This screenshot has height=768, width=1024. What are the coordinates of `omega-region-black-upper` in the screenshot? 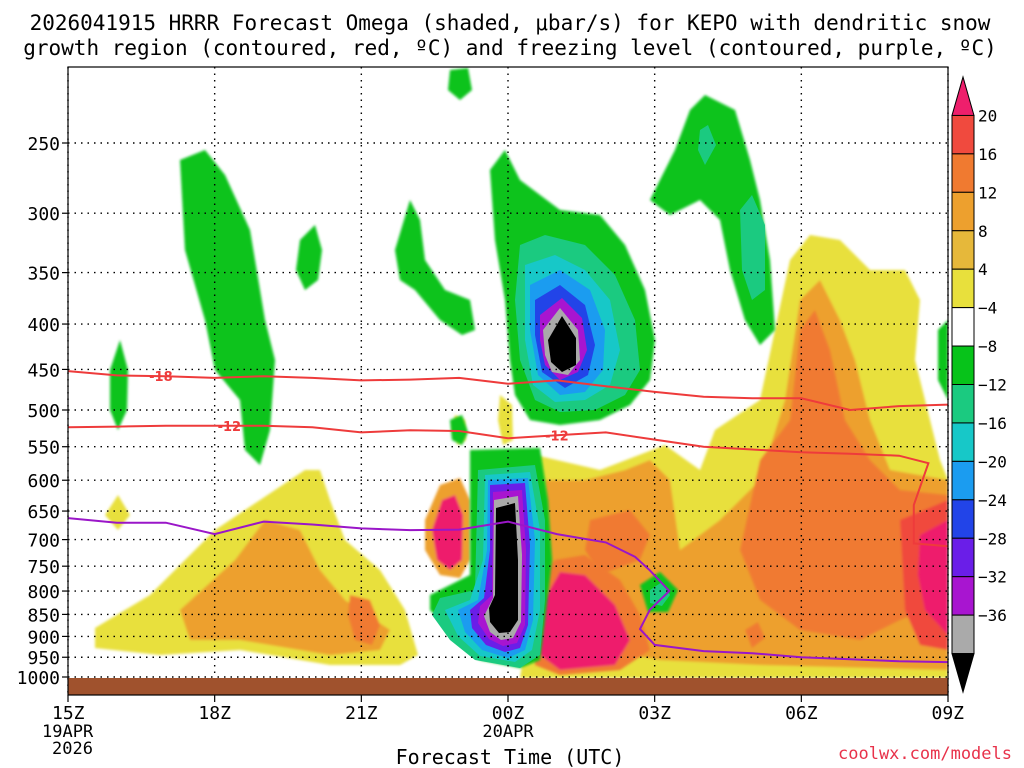 It's located at (562, 344).